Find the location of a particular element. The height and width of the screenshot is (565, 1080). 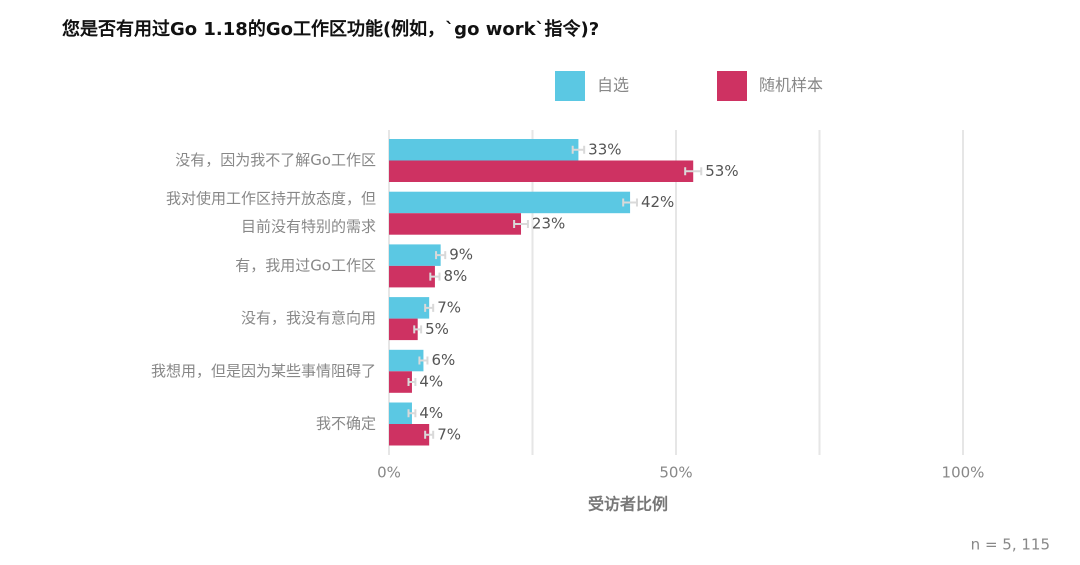

value-label: 53% is located at coordinates (721, 171).